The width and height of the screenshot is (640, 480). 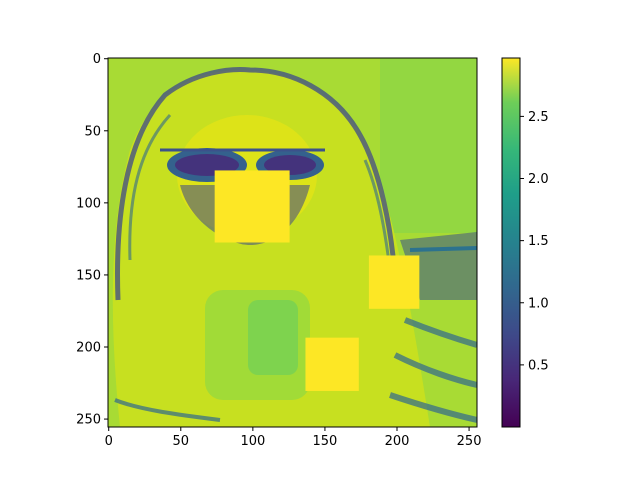 I want to click on y-tick-label: 100, so click(x=88, y=203).